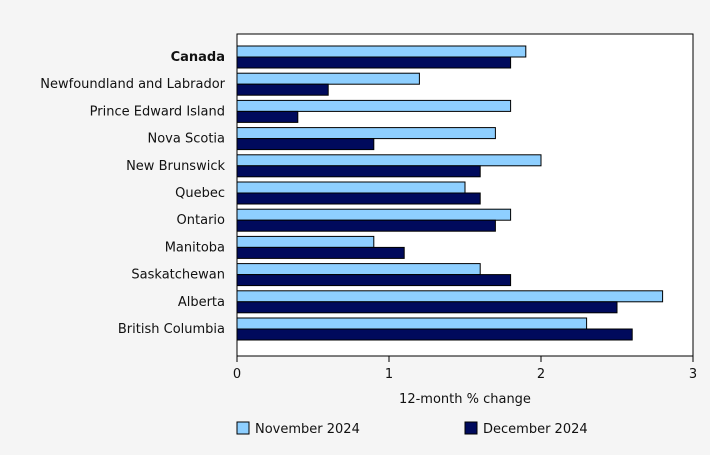  What do you see at coordinates (541, 374) in the screenshot?
I see `x-tick-label-2: 2` at bounding box center [541, 374].